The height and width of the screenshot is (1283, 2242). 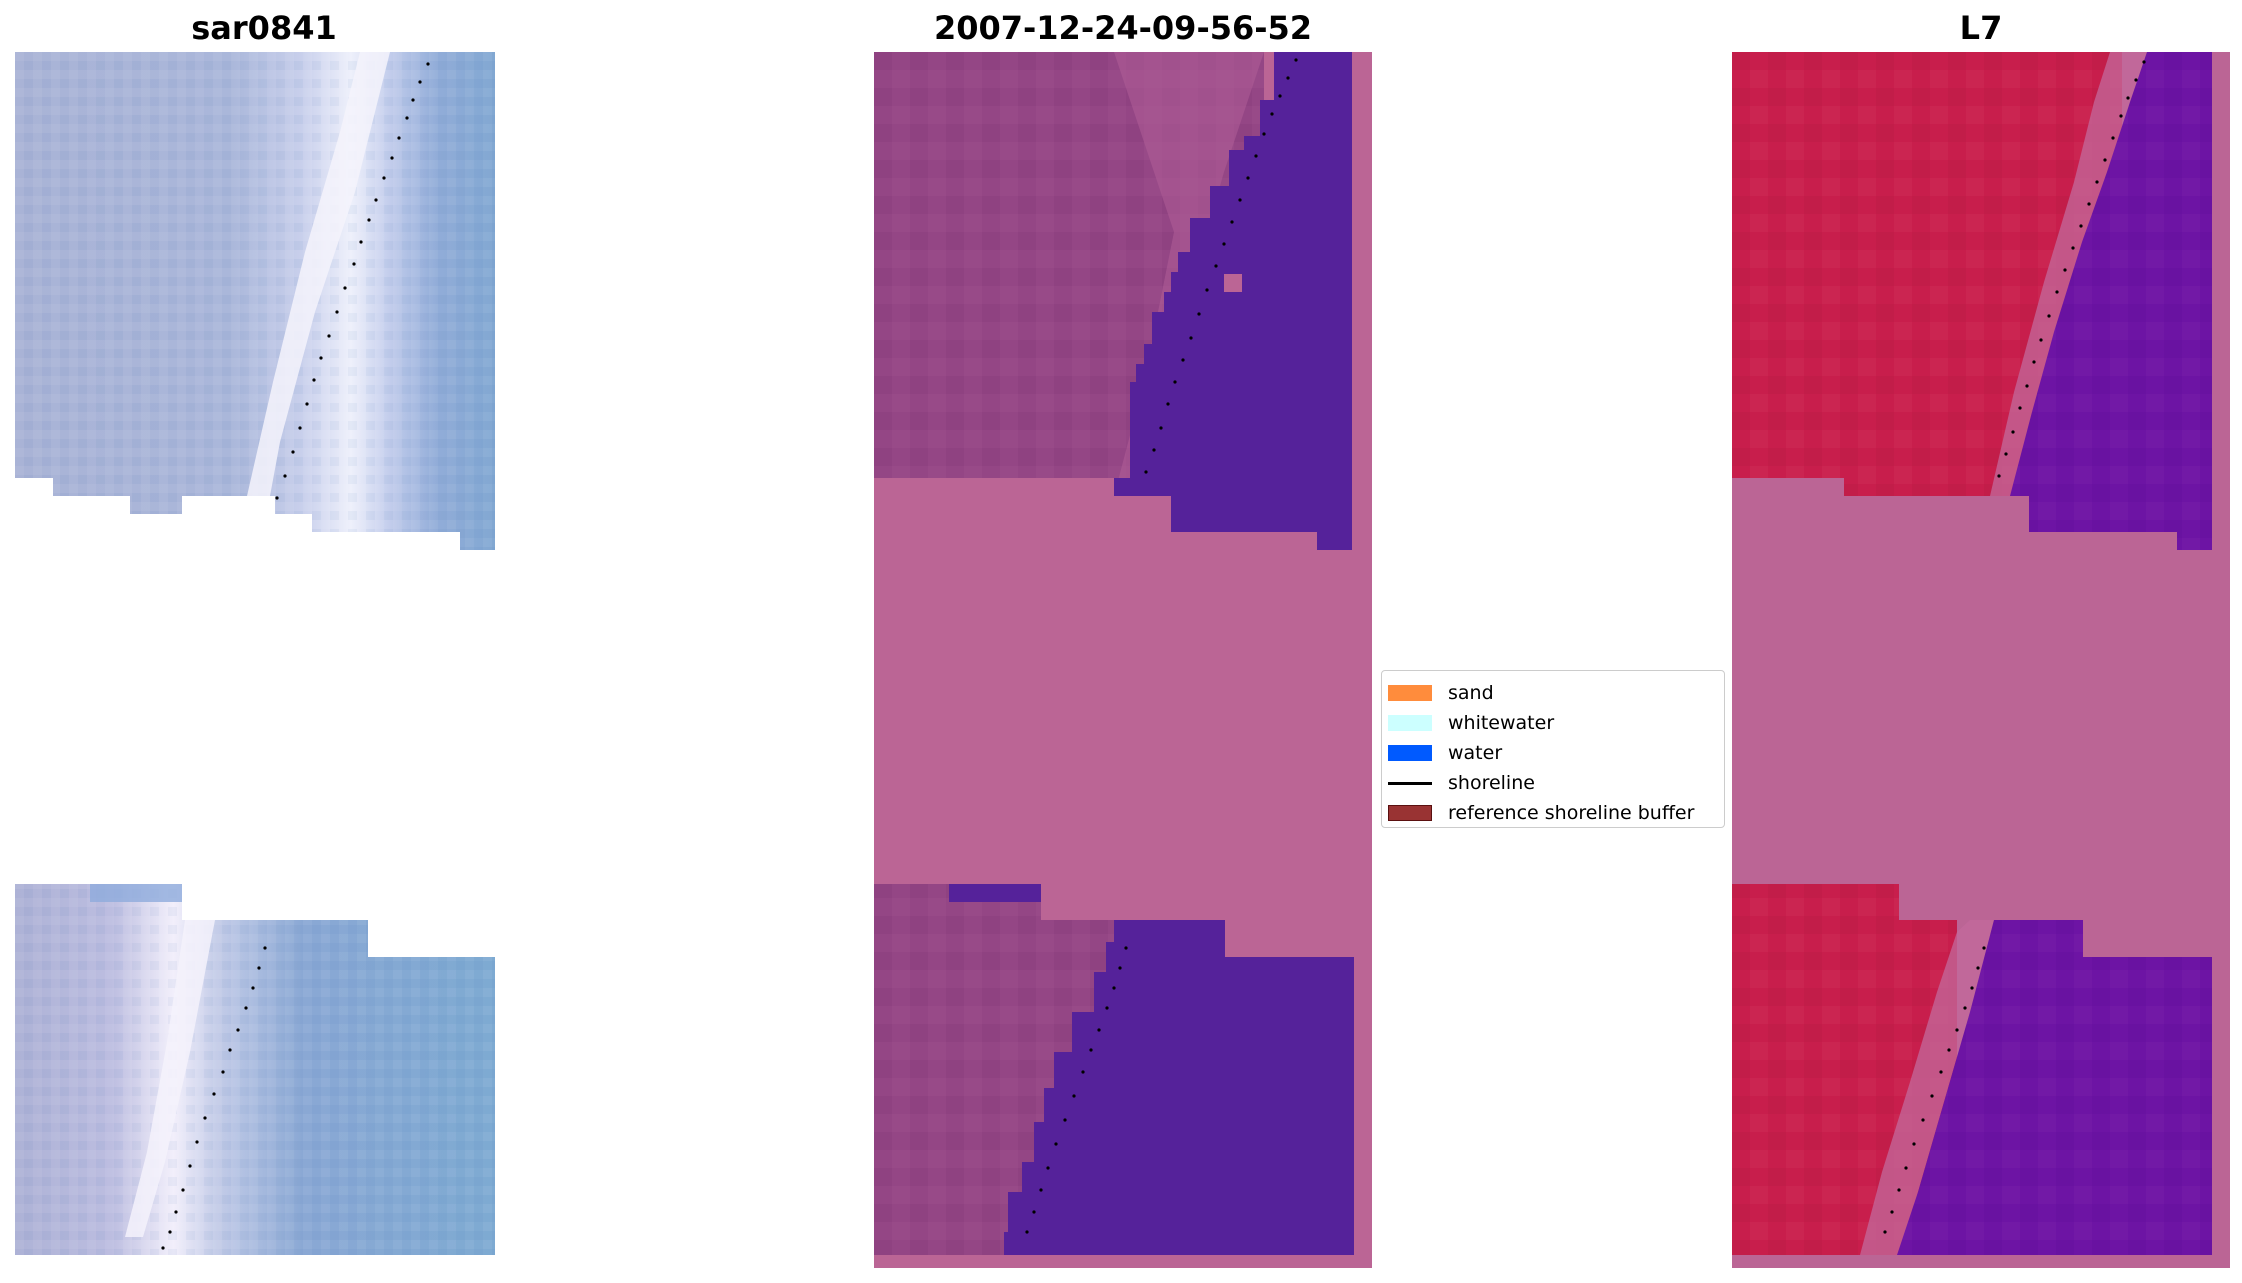 What do you see at coordinates (318, 274) in the screenshot?
I see `rgb-whitewater-band` at bounding box center [318, 274].